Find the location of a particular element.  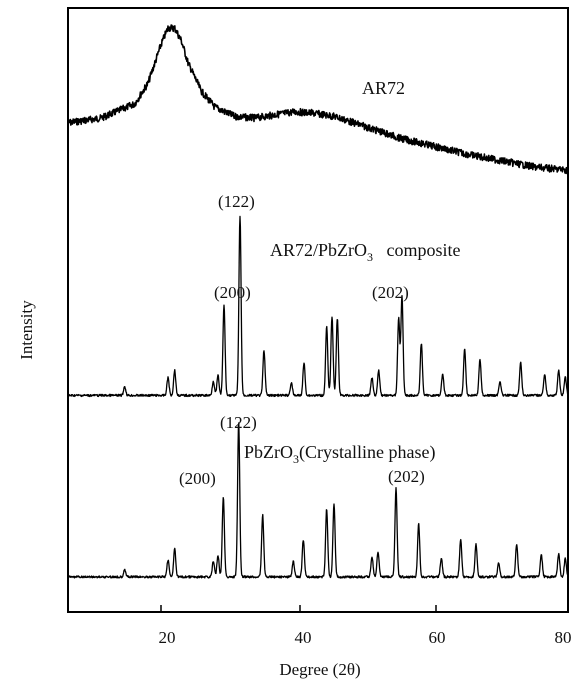

y-axis-label: Intensity is located at coordinates (26, 330).